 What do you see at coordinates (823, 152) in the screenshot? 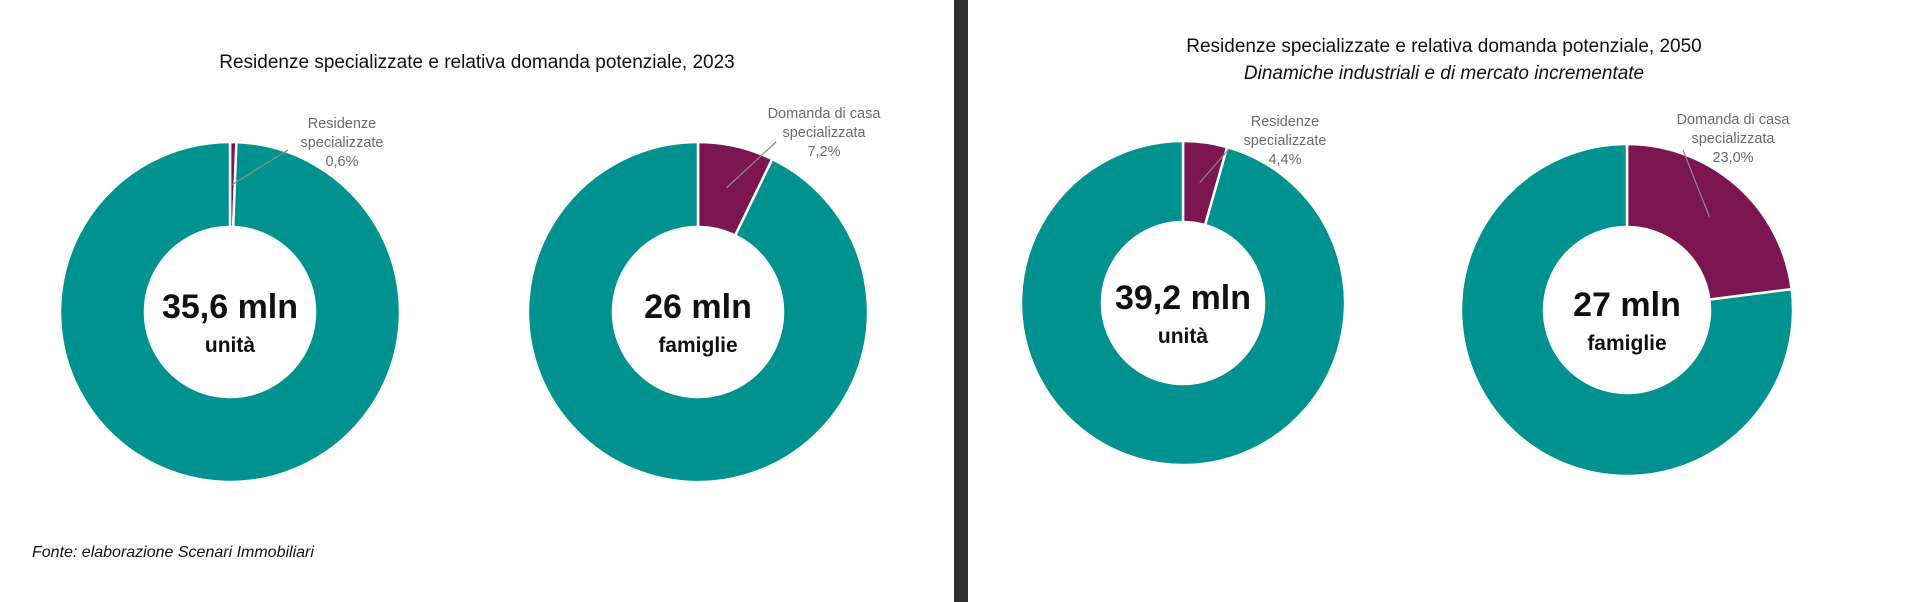
I see `slice-value-label: 7,2%` at bounding box center [823, 152].